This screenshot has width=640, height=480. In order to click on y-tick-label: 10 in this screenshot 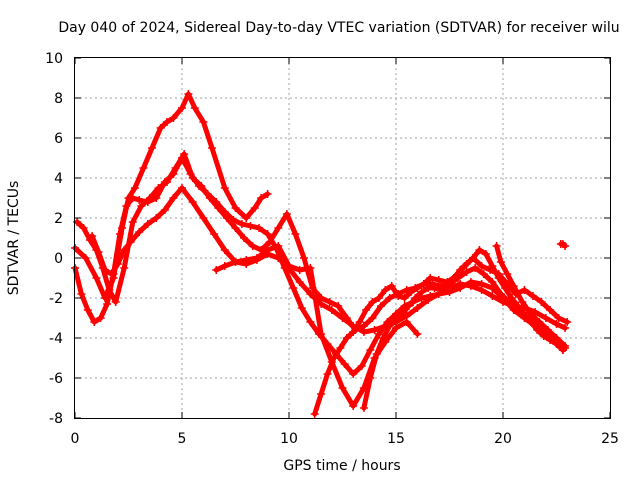, I will do `click(54, 59)`.